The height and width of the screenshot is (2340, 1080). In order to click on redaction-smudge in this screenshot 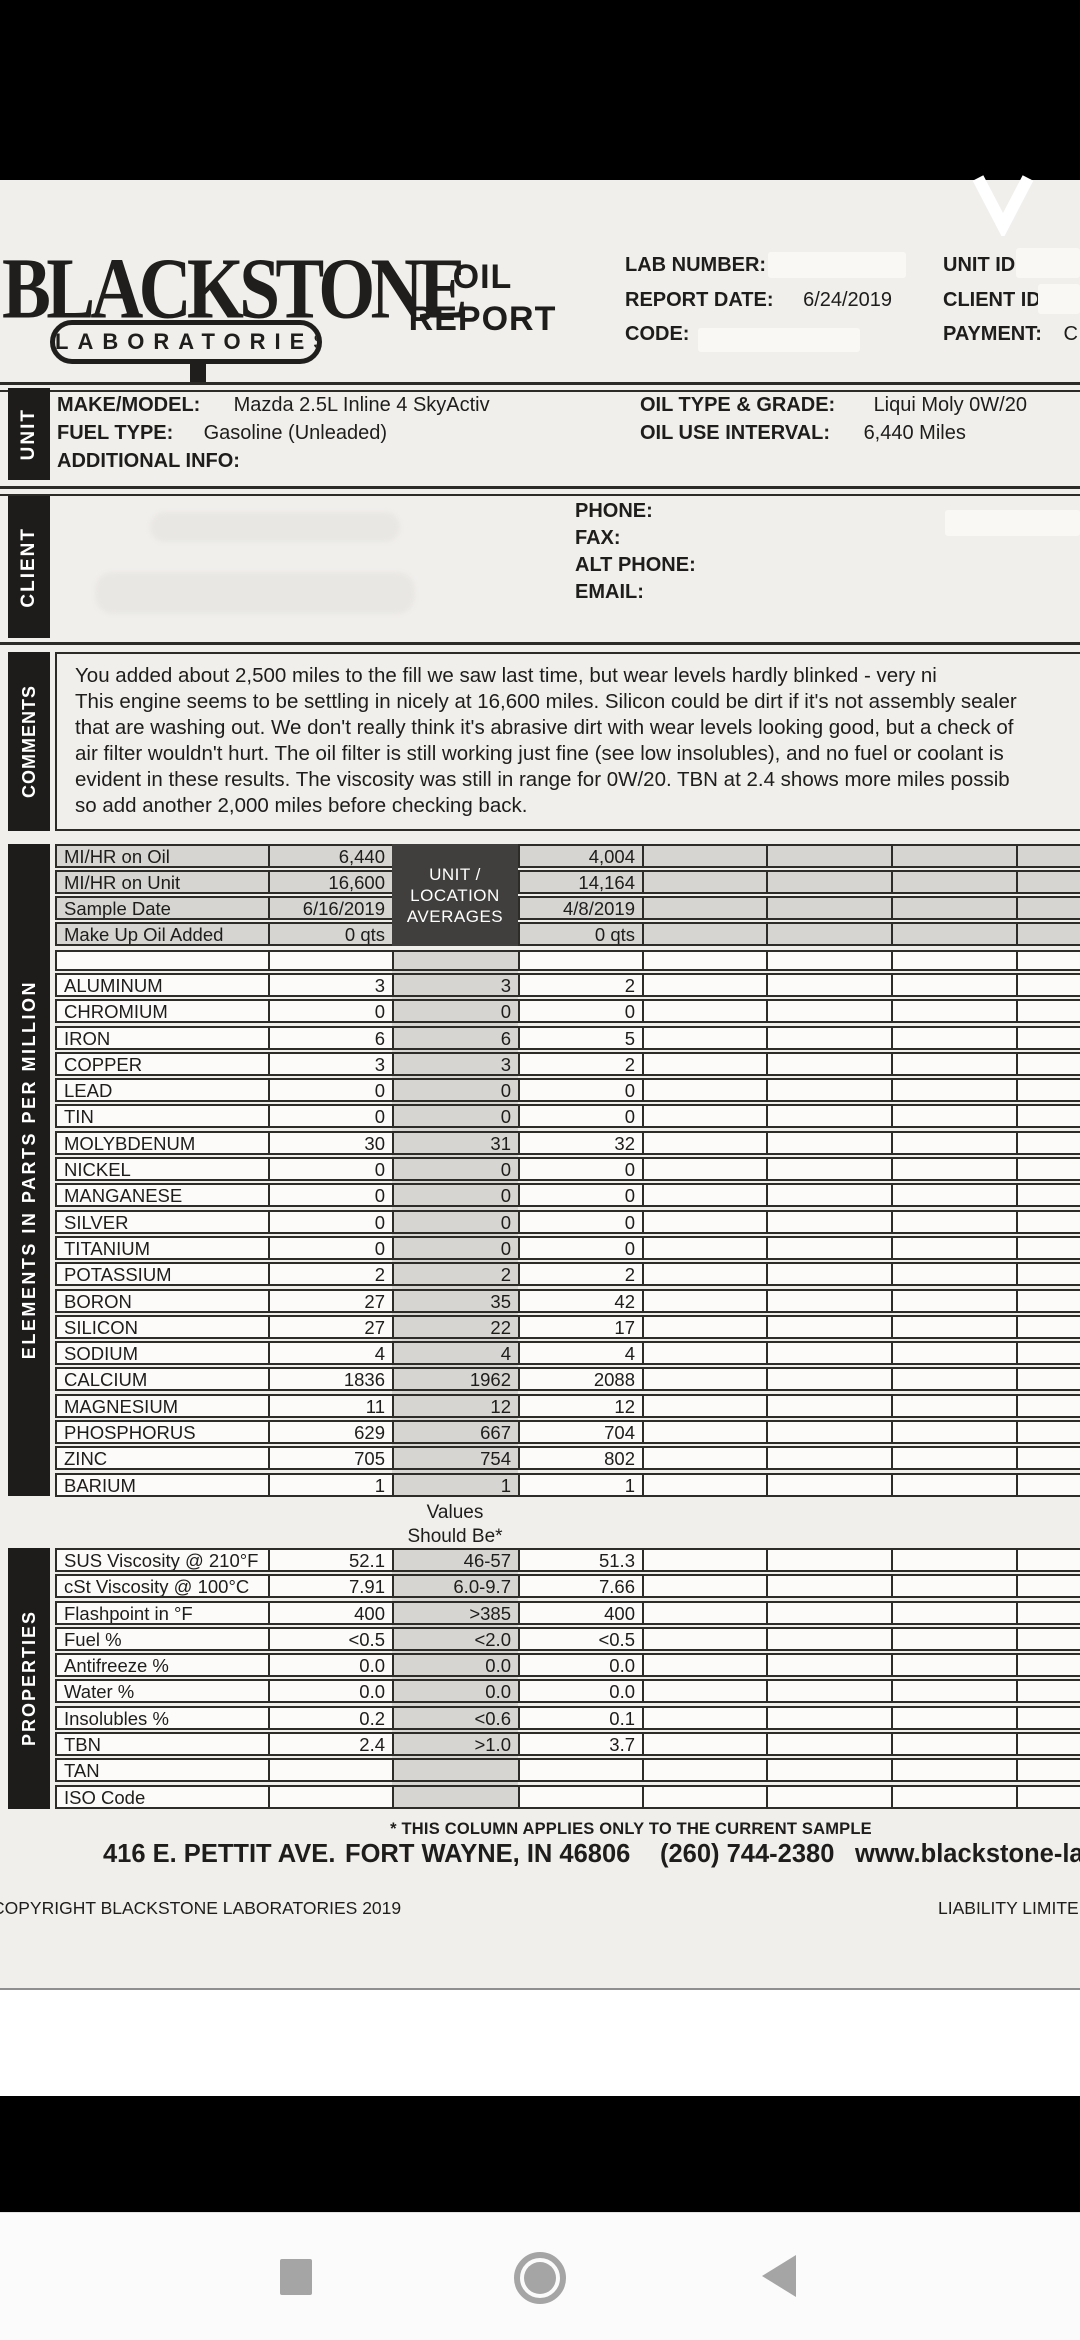, I will do `click(275, 527)`.